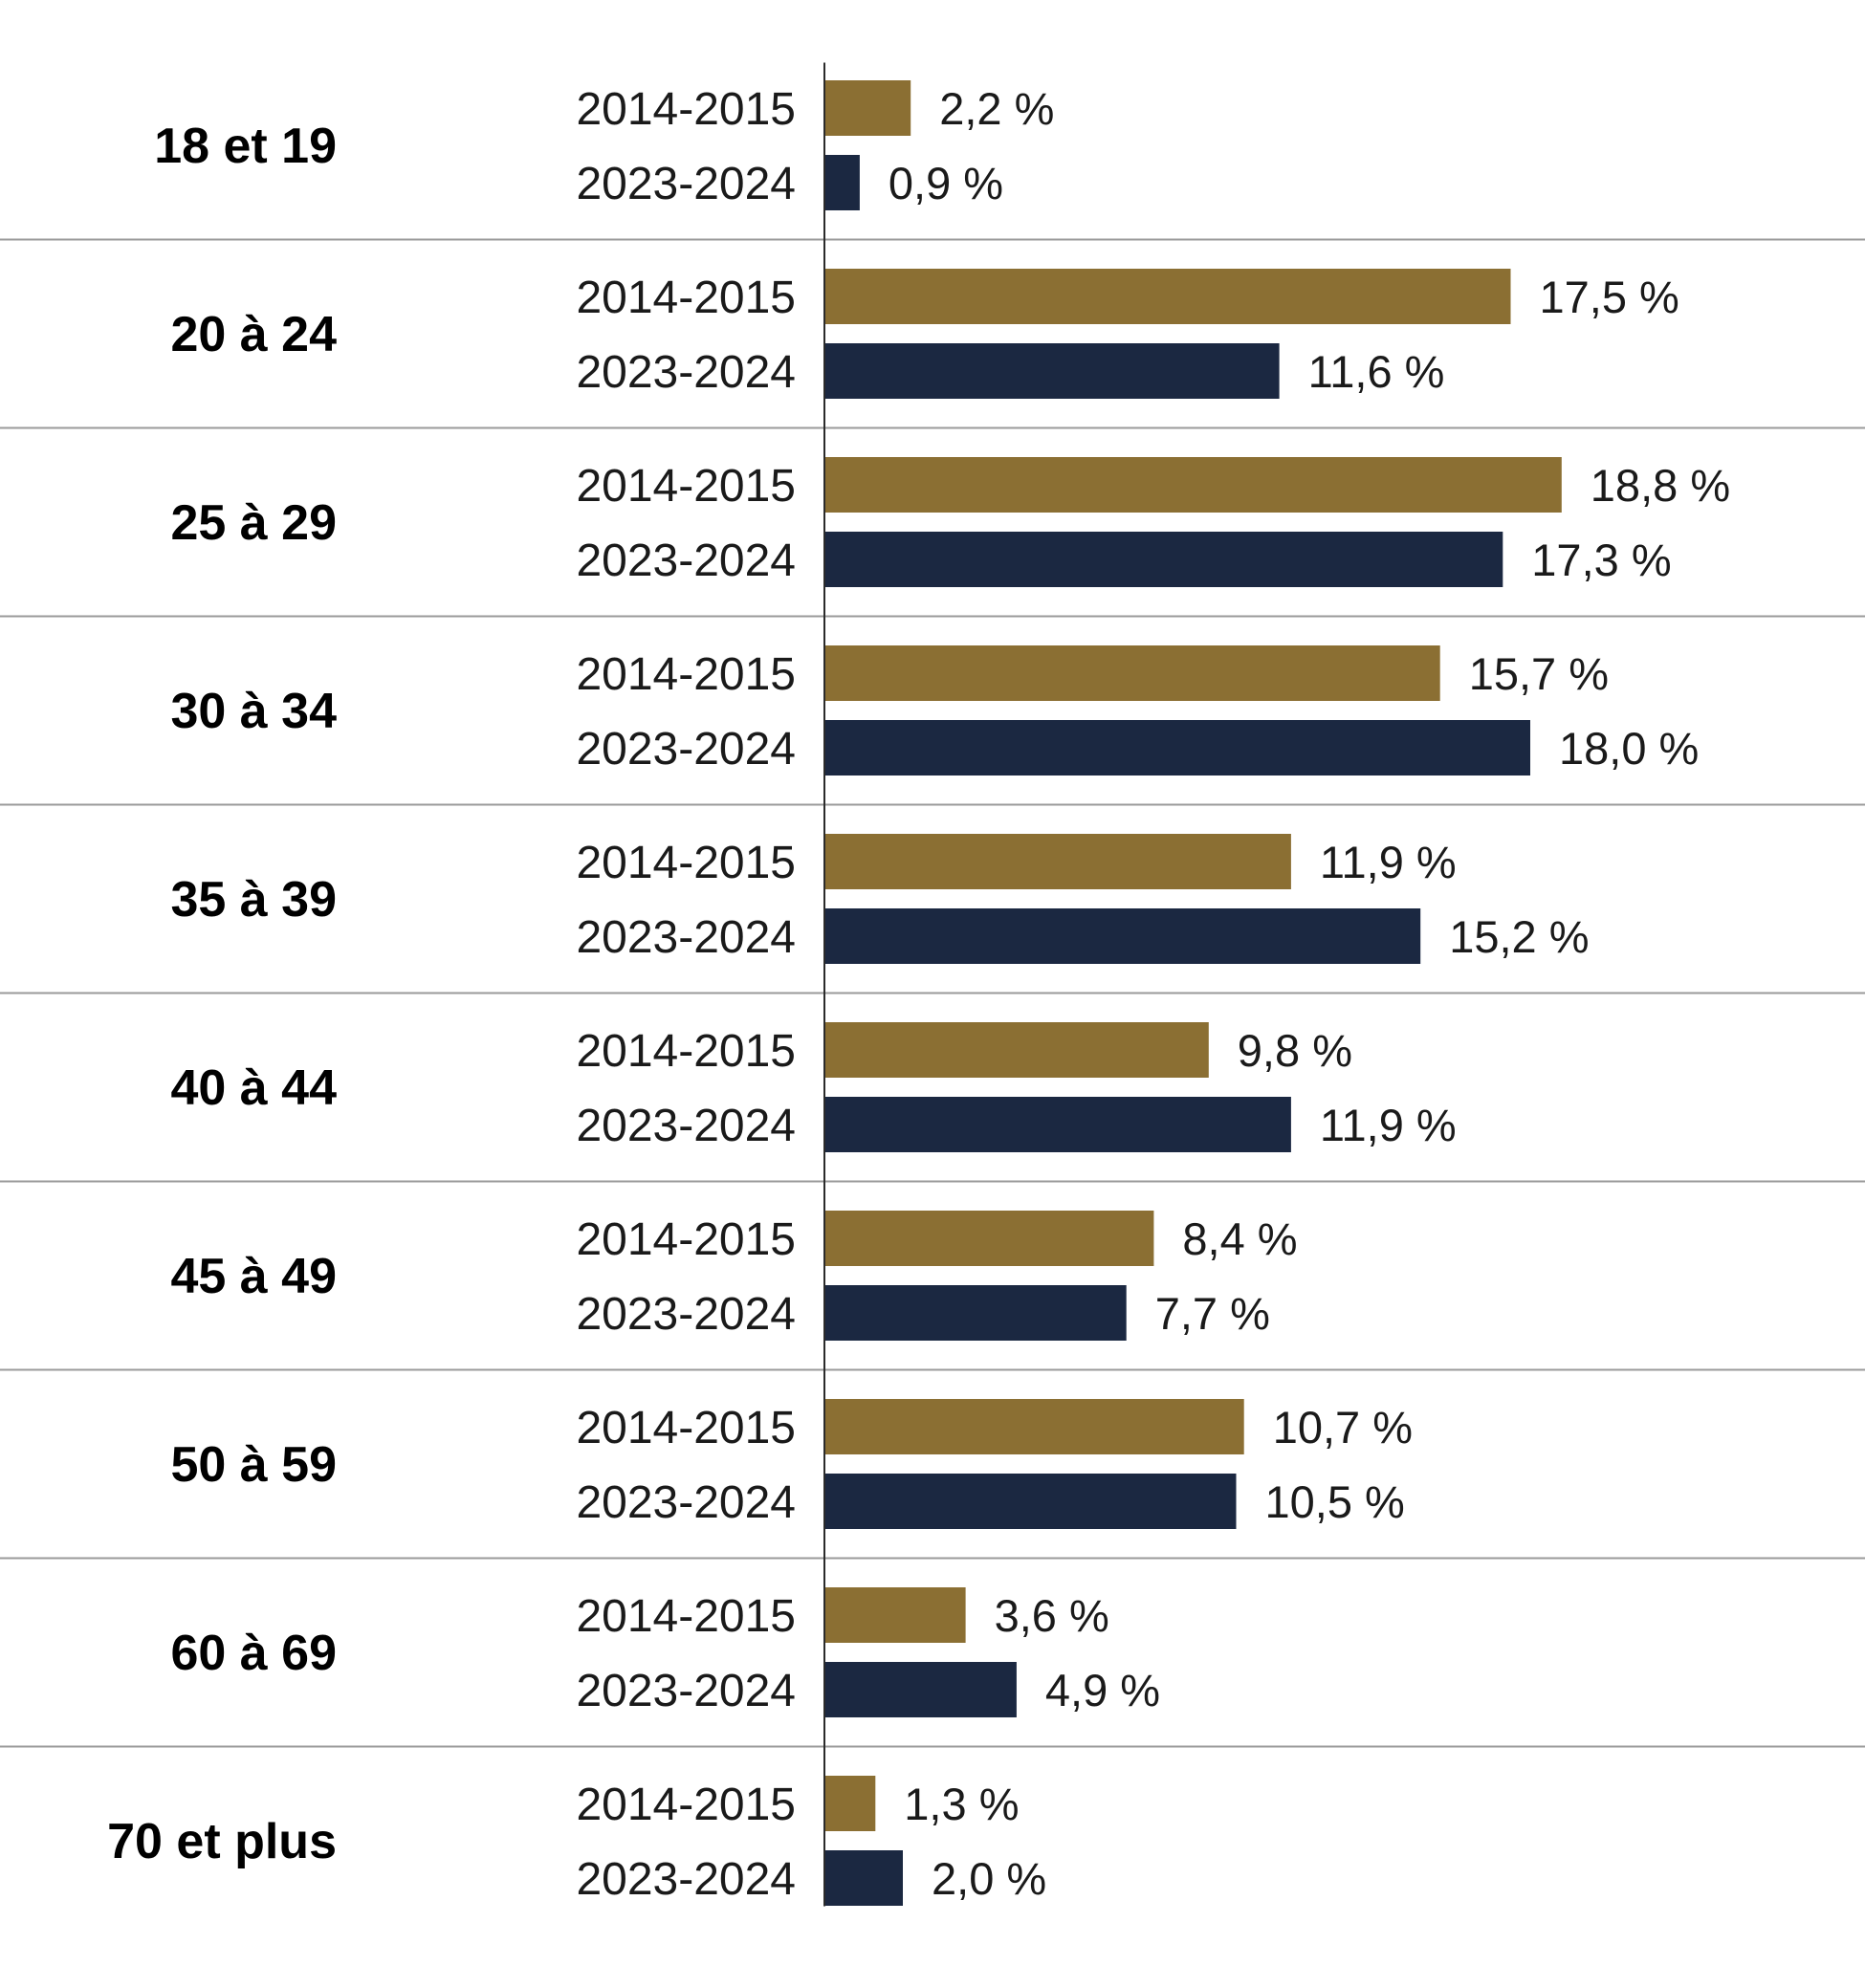 The width and height of the screenshot is (1865, 1988). Describe the element at coordinates (989, 1878) in the screenshot. I see `data-label: 2,0 %` at that location.